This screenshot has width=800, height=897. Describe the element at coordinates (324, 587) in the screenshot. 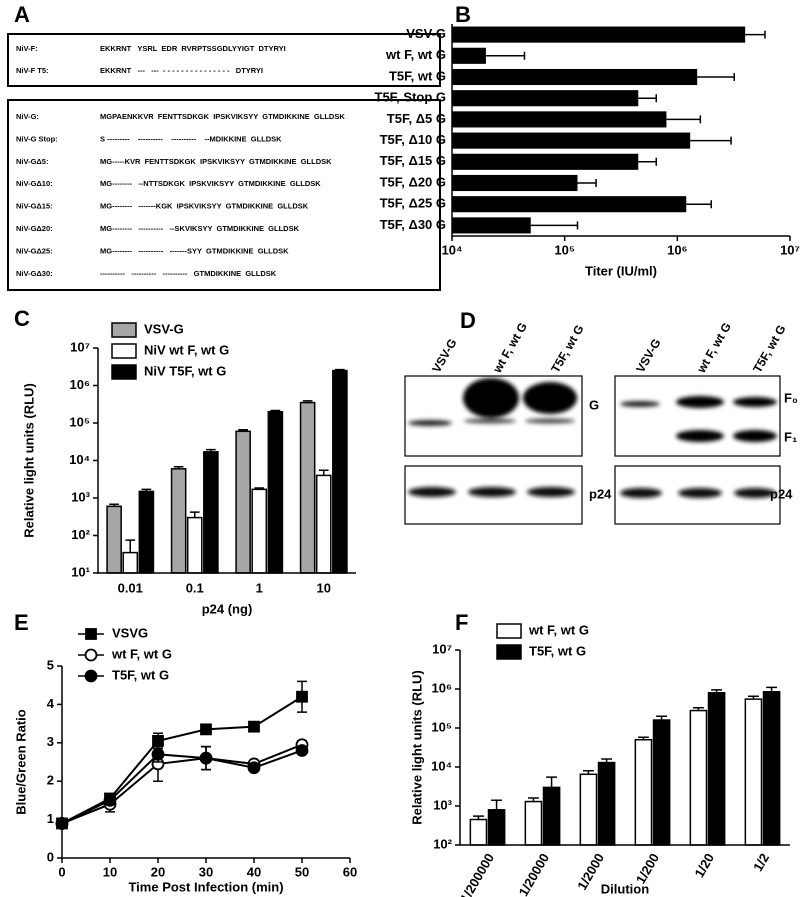

I see `x-tick-label: 10` at that location.